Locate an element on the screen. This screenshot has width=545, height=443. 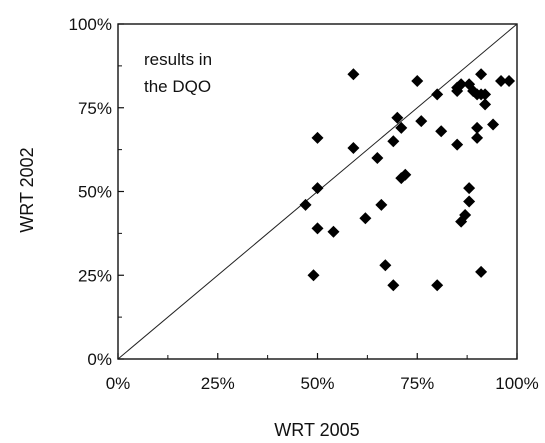
annotation-line-2: the DQO is located at coordinates (177, 86).